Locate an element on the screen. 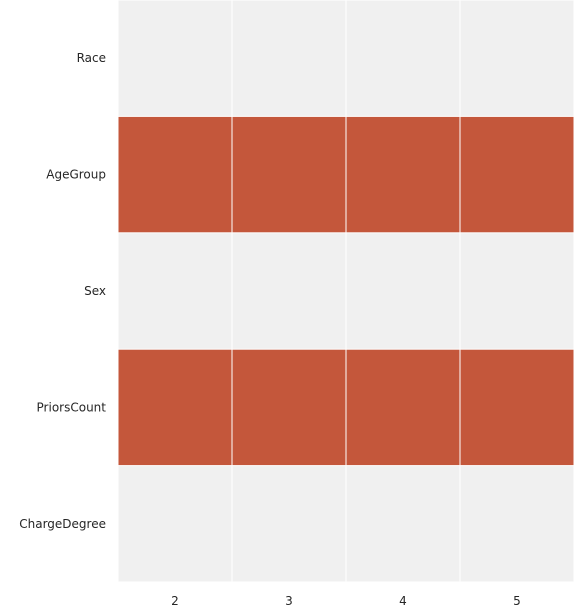  x-tick-label-2: 2 is located at coordinates (175, 601).